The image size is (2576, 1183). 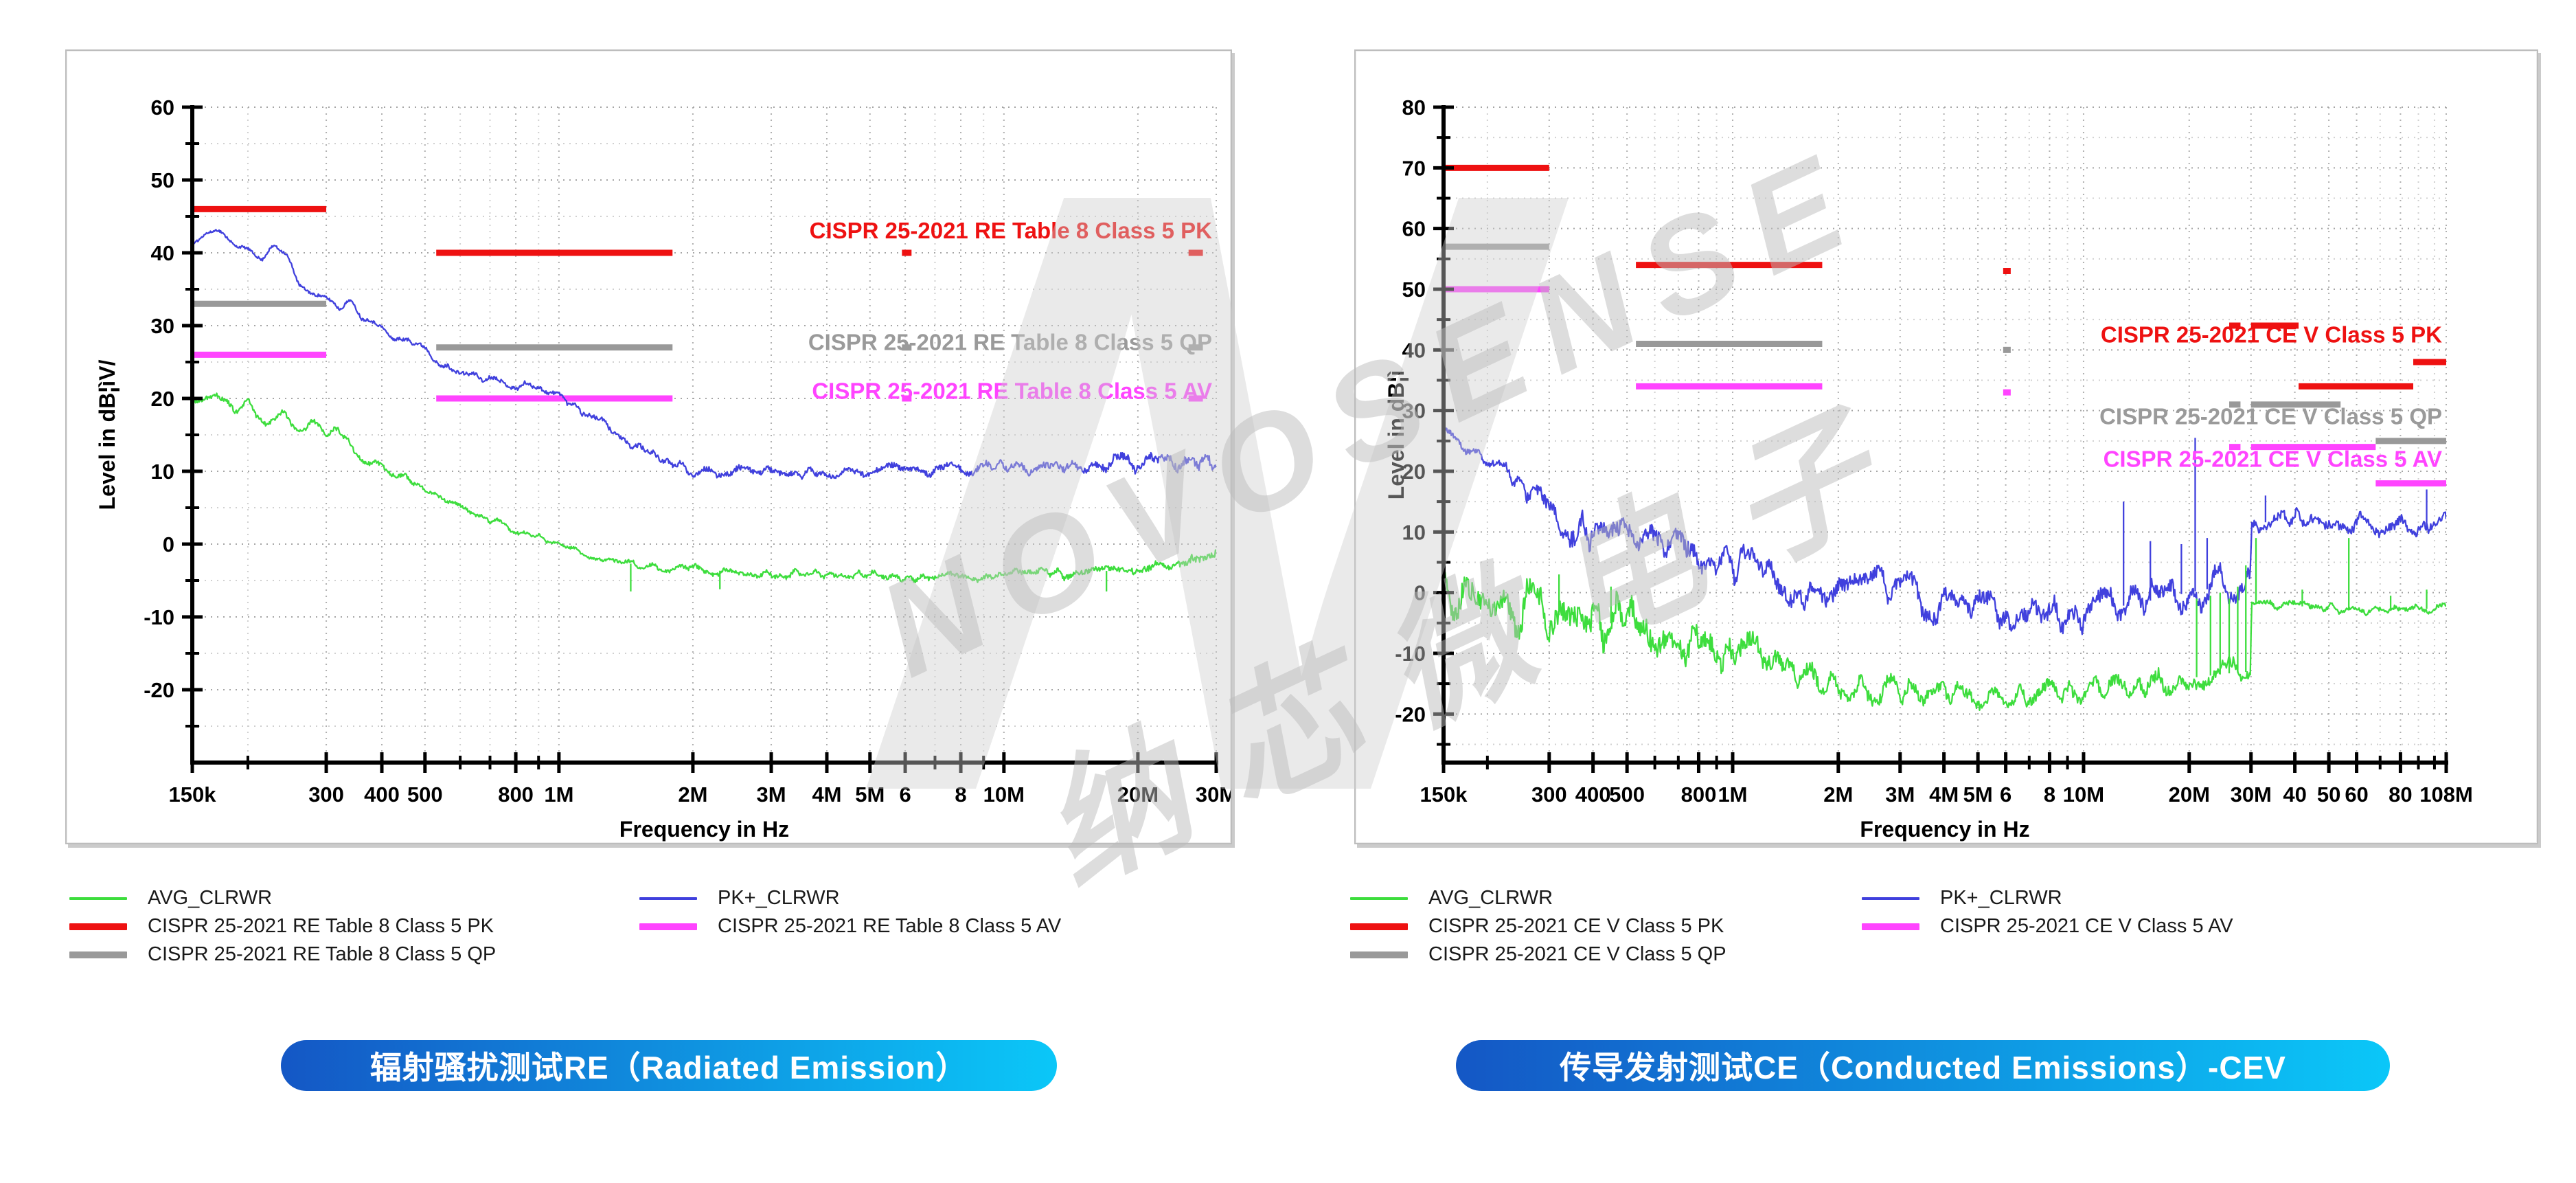 What do you see at coordinates (669, 1065) in the screenshot?
I see `re-title-badge: 辐射骚扰测试RE（Radiated Emission）` at bounding box center [669, 1065].